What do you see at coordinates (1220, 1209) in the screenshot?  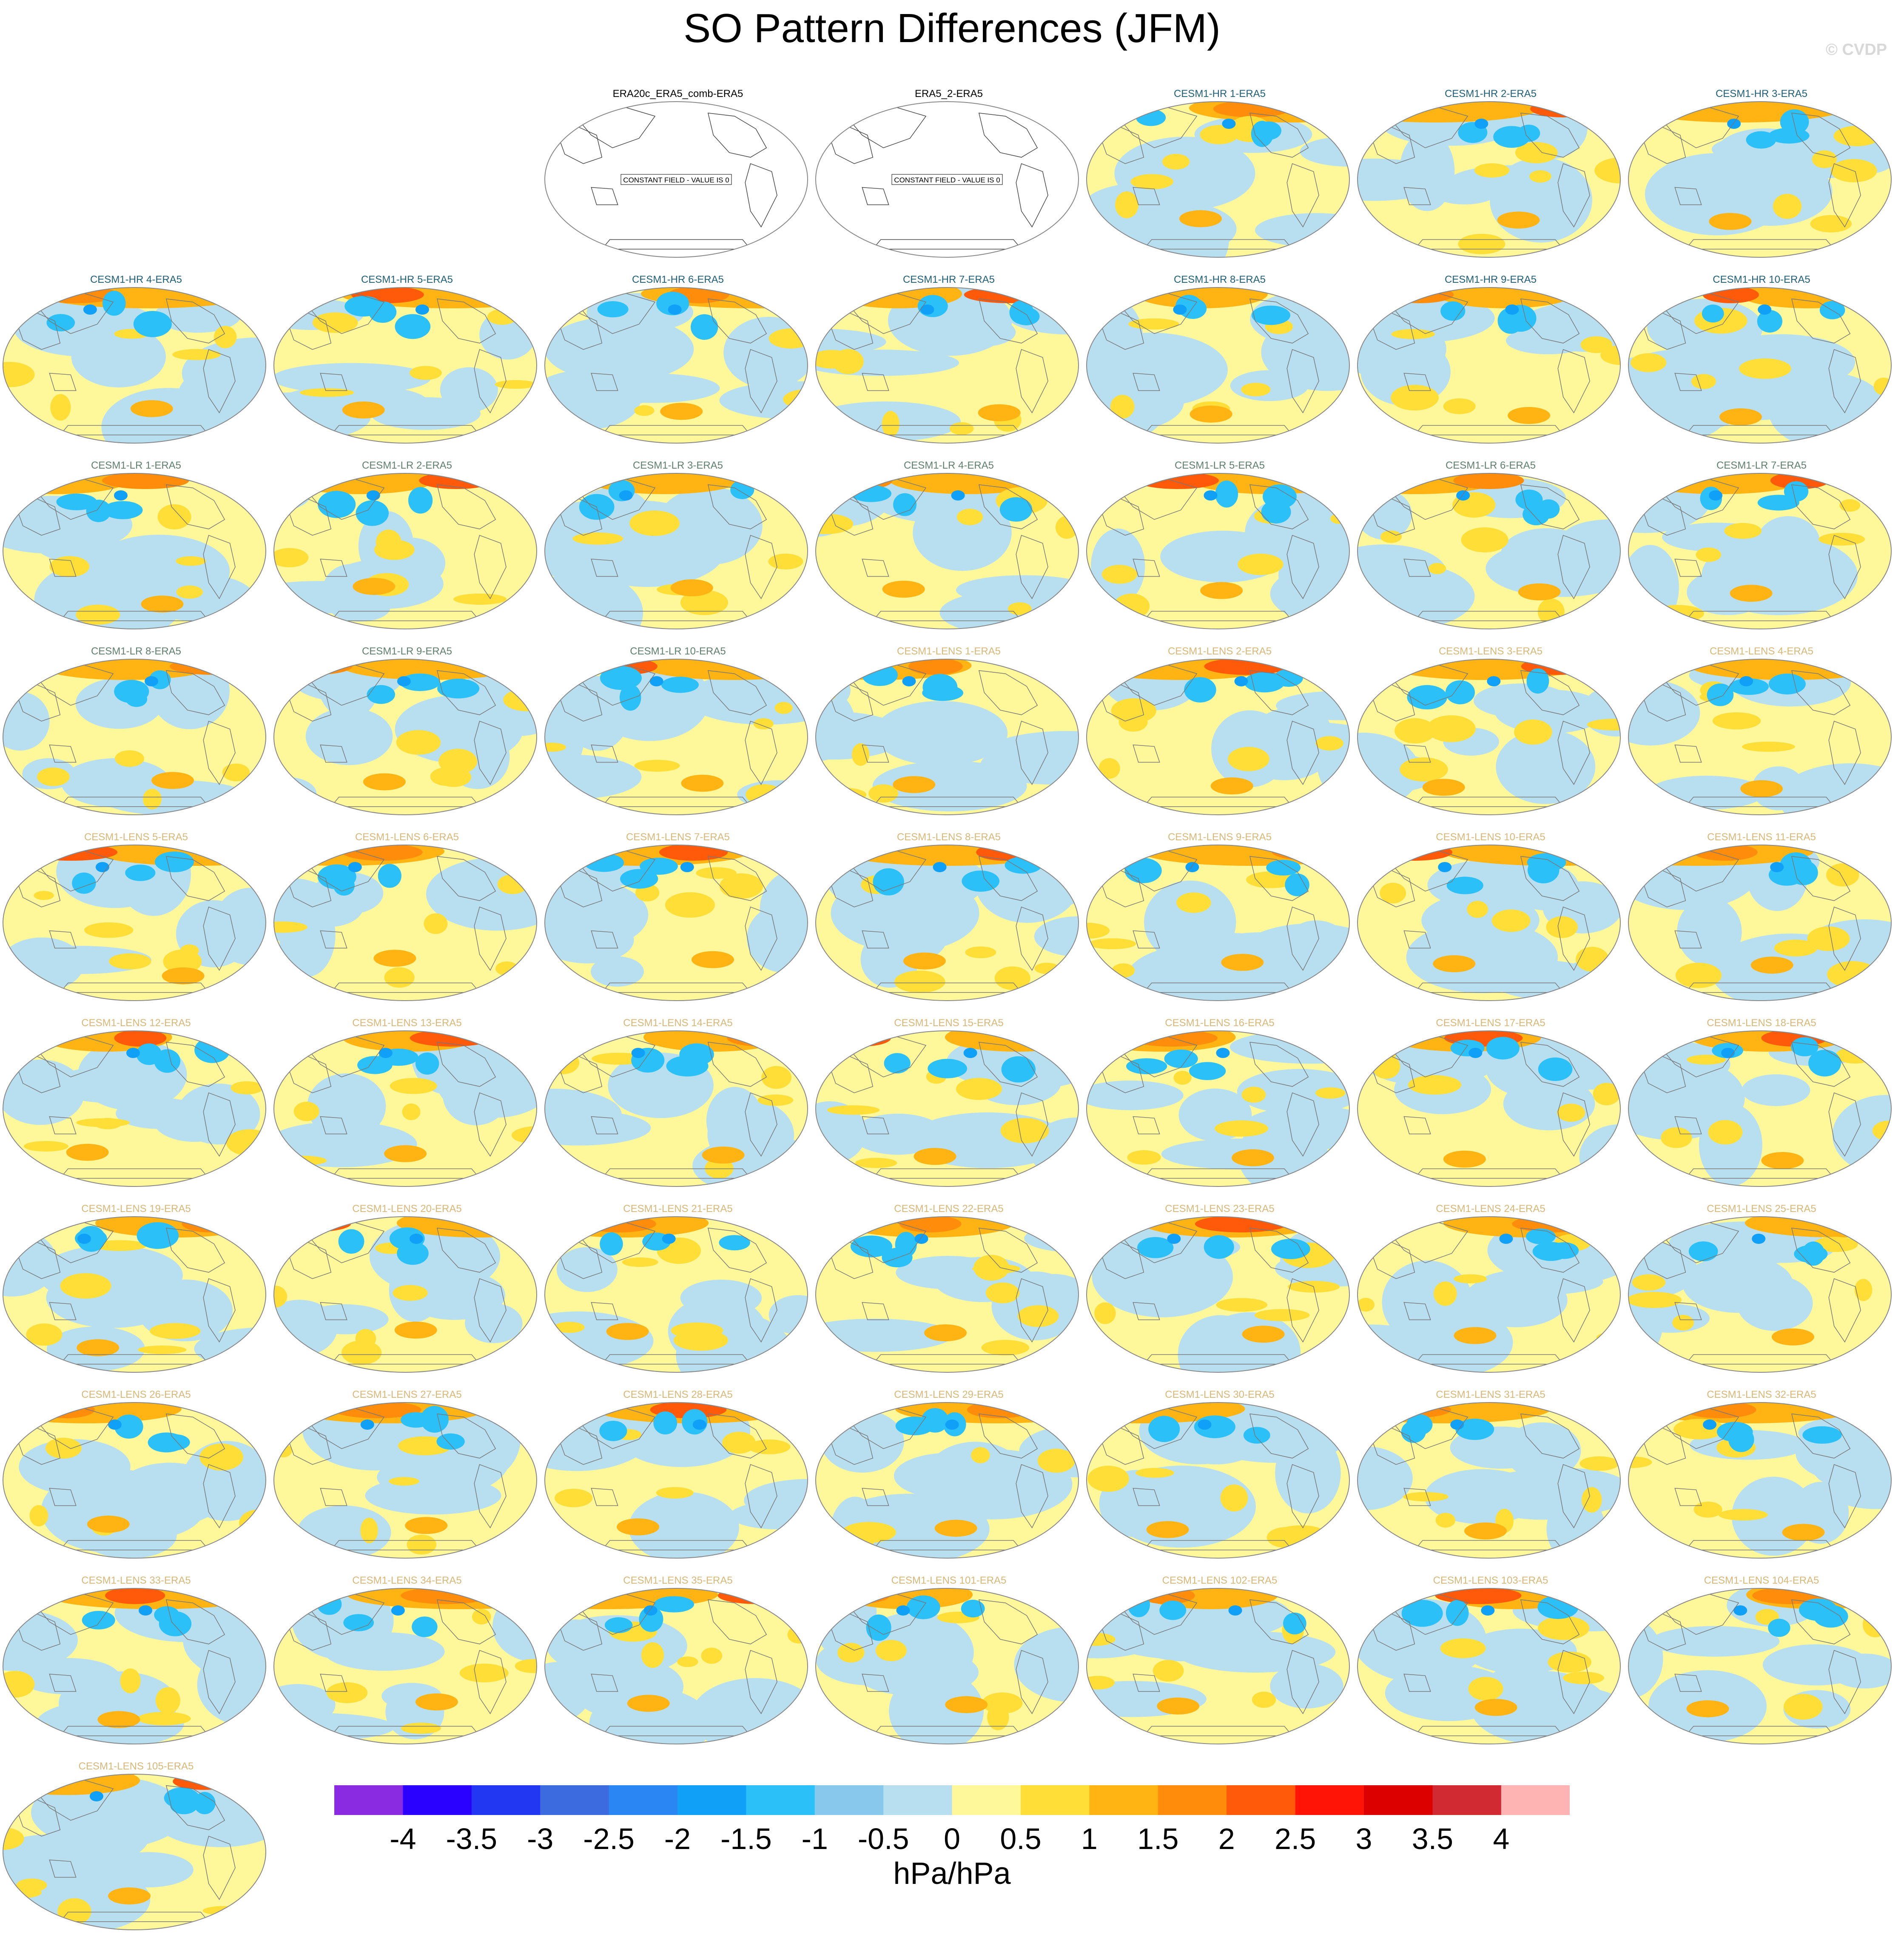 I see `panel-title: CESM1-LENS 23-ERA5` at bounding box center [1220, 1209].